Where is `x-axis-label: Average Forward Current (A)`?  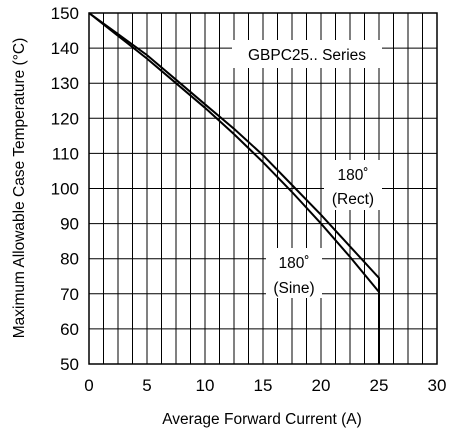 x-axis-label: Average Forward Current (A) is located at coordinates (262, 419).